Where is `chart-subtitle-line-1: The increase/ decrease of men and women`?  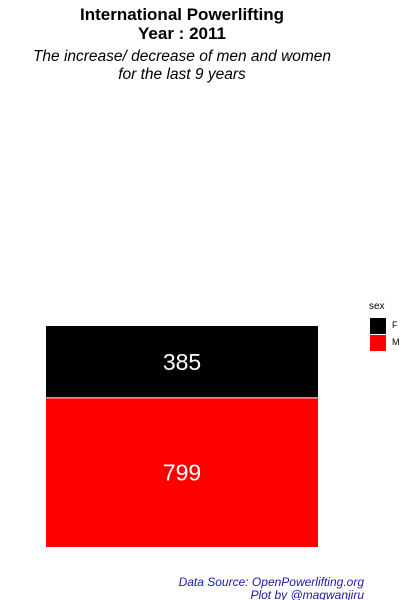 chart-subtitle-line-1: The increase/ decrease of men and women is located at coordinates (182, 56).